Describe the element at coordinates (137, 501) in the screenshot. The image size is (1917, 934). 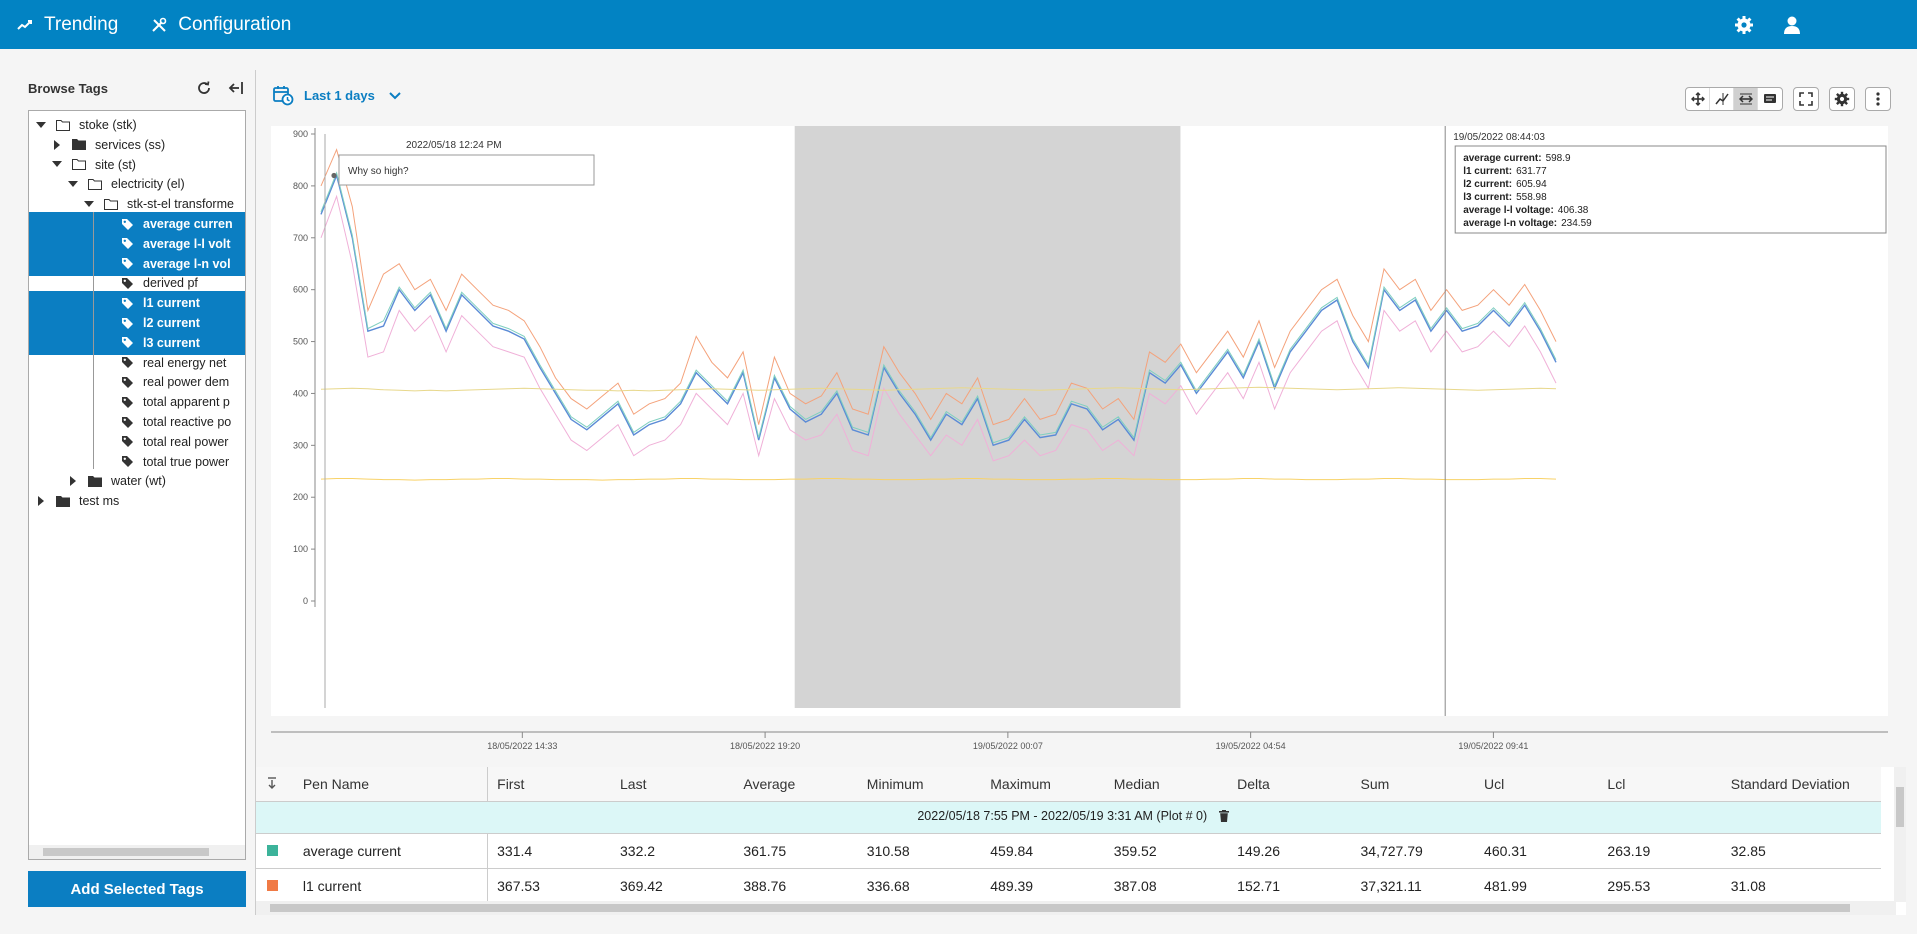
I see `tree-item: test ms` at that location.